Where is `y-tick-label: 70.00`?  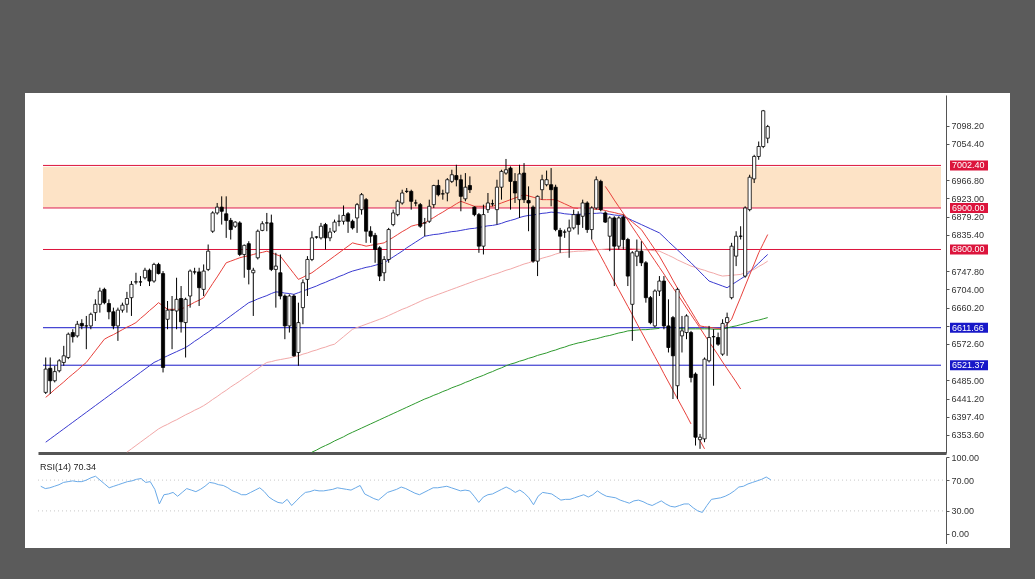
y-tick-label: 70.00 is located at coordinates (963, 480).